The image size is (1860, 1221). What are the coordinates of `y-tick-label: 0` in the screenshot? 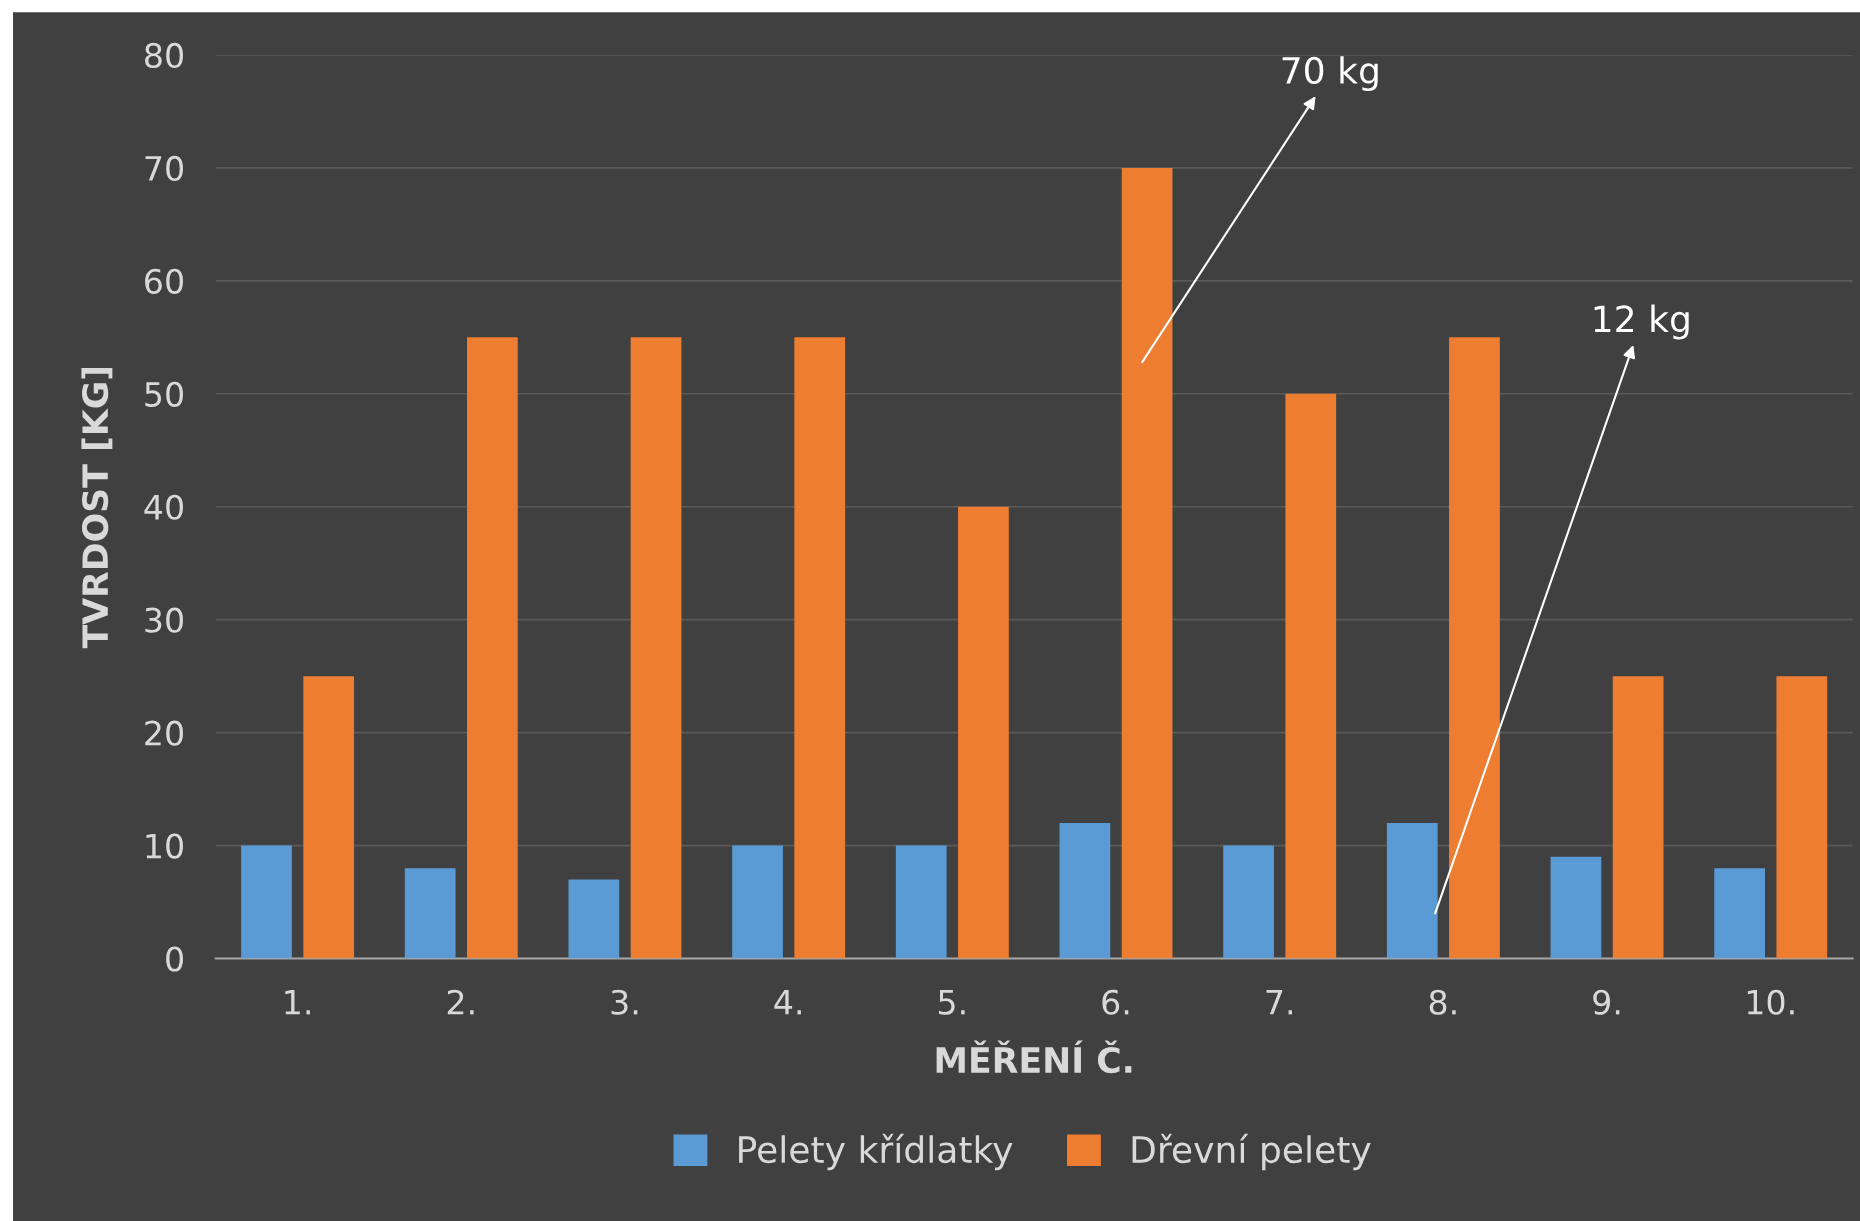 It's located at (174, 959).